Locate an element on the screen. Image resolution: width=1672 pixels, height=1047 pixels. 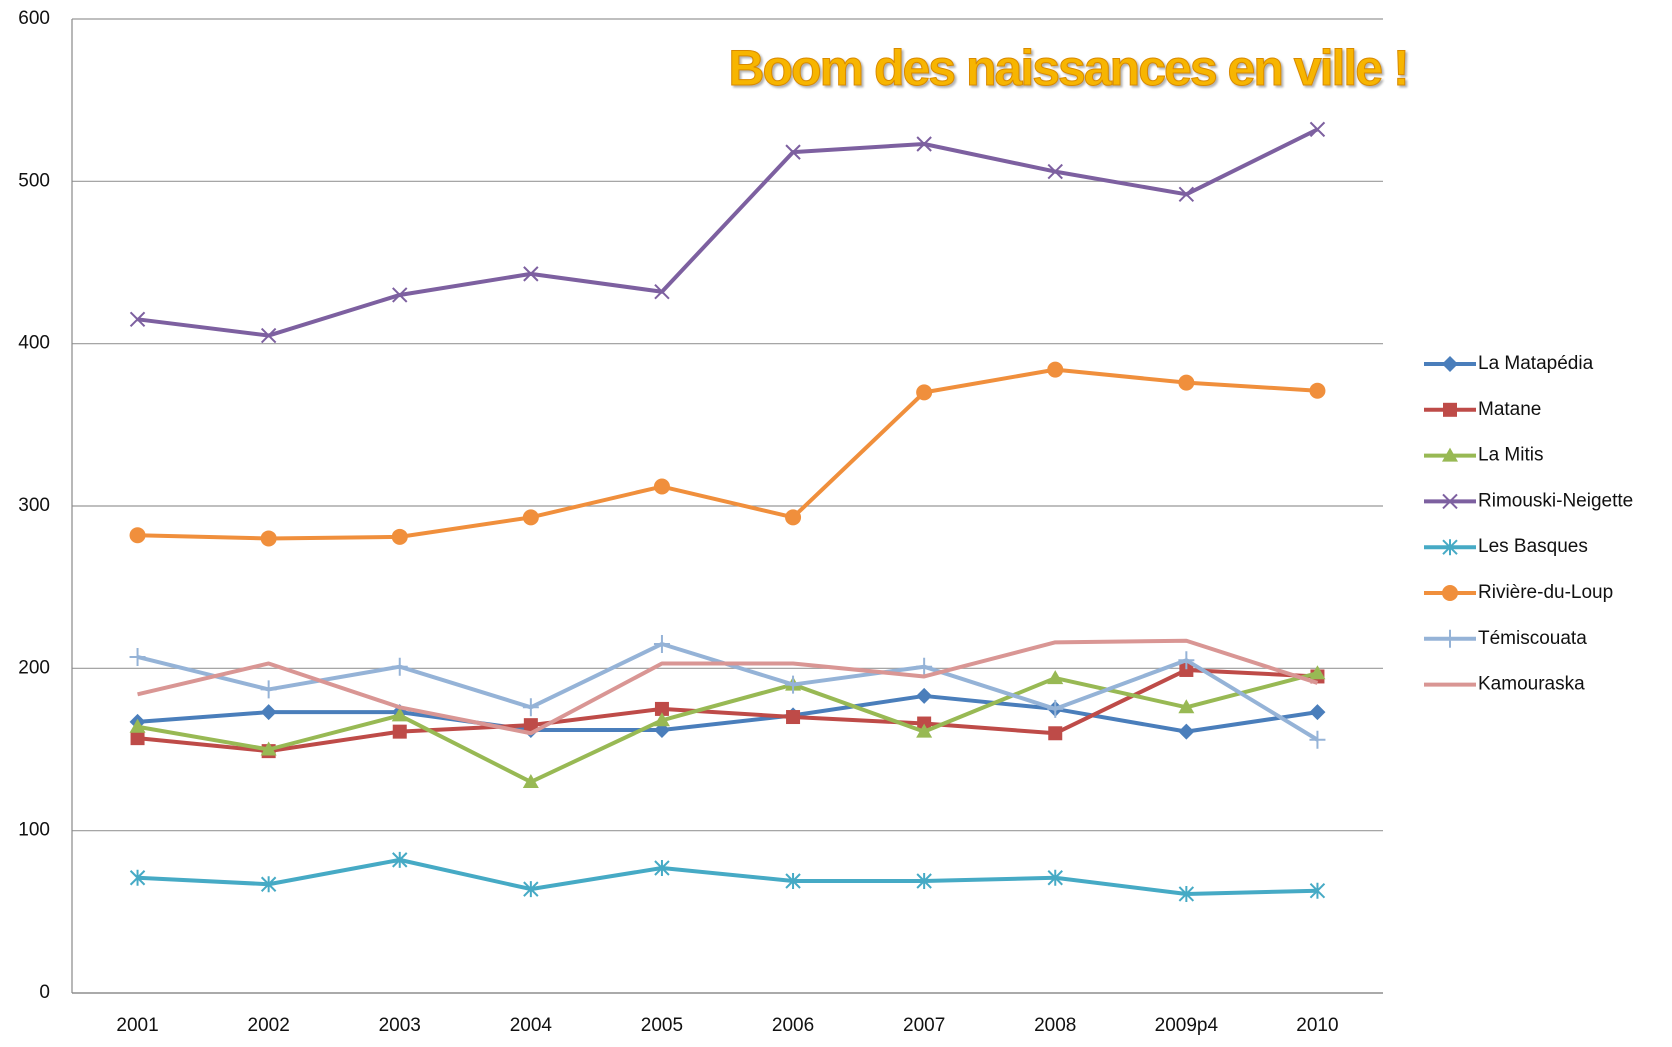
legend-label: La Mitis is located at coordinates (1510, 455).